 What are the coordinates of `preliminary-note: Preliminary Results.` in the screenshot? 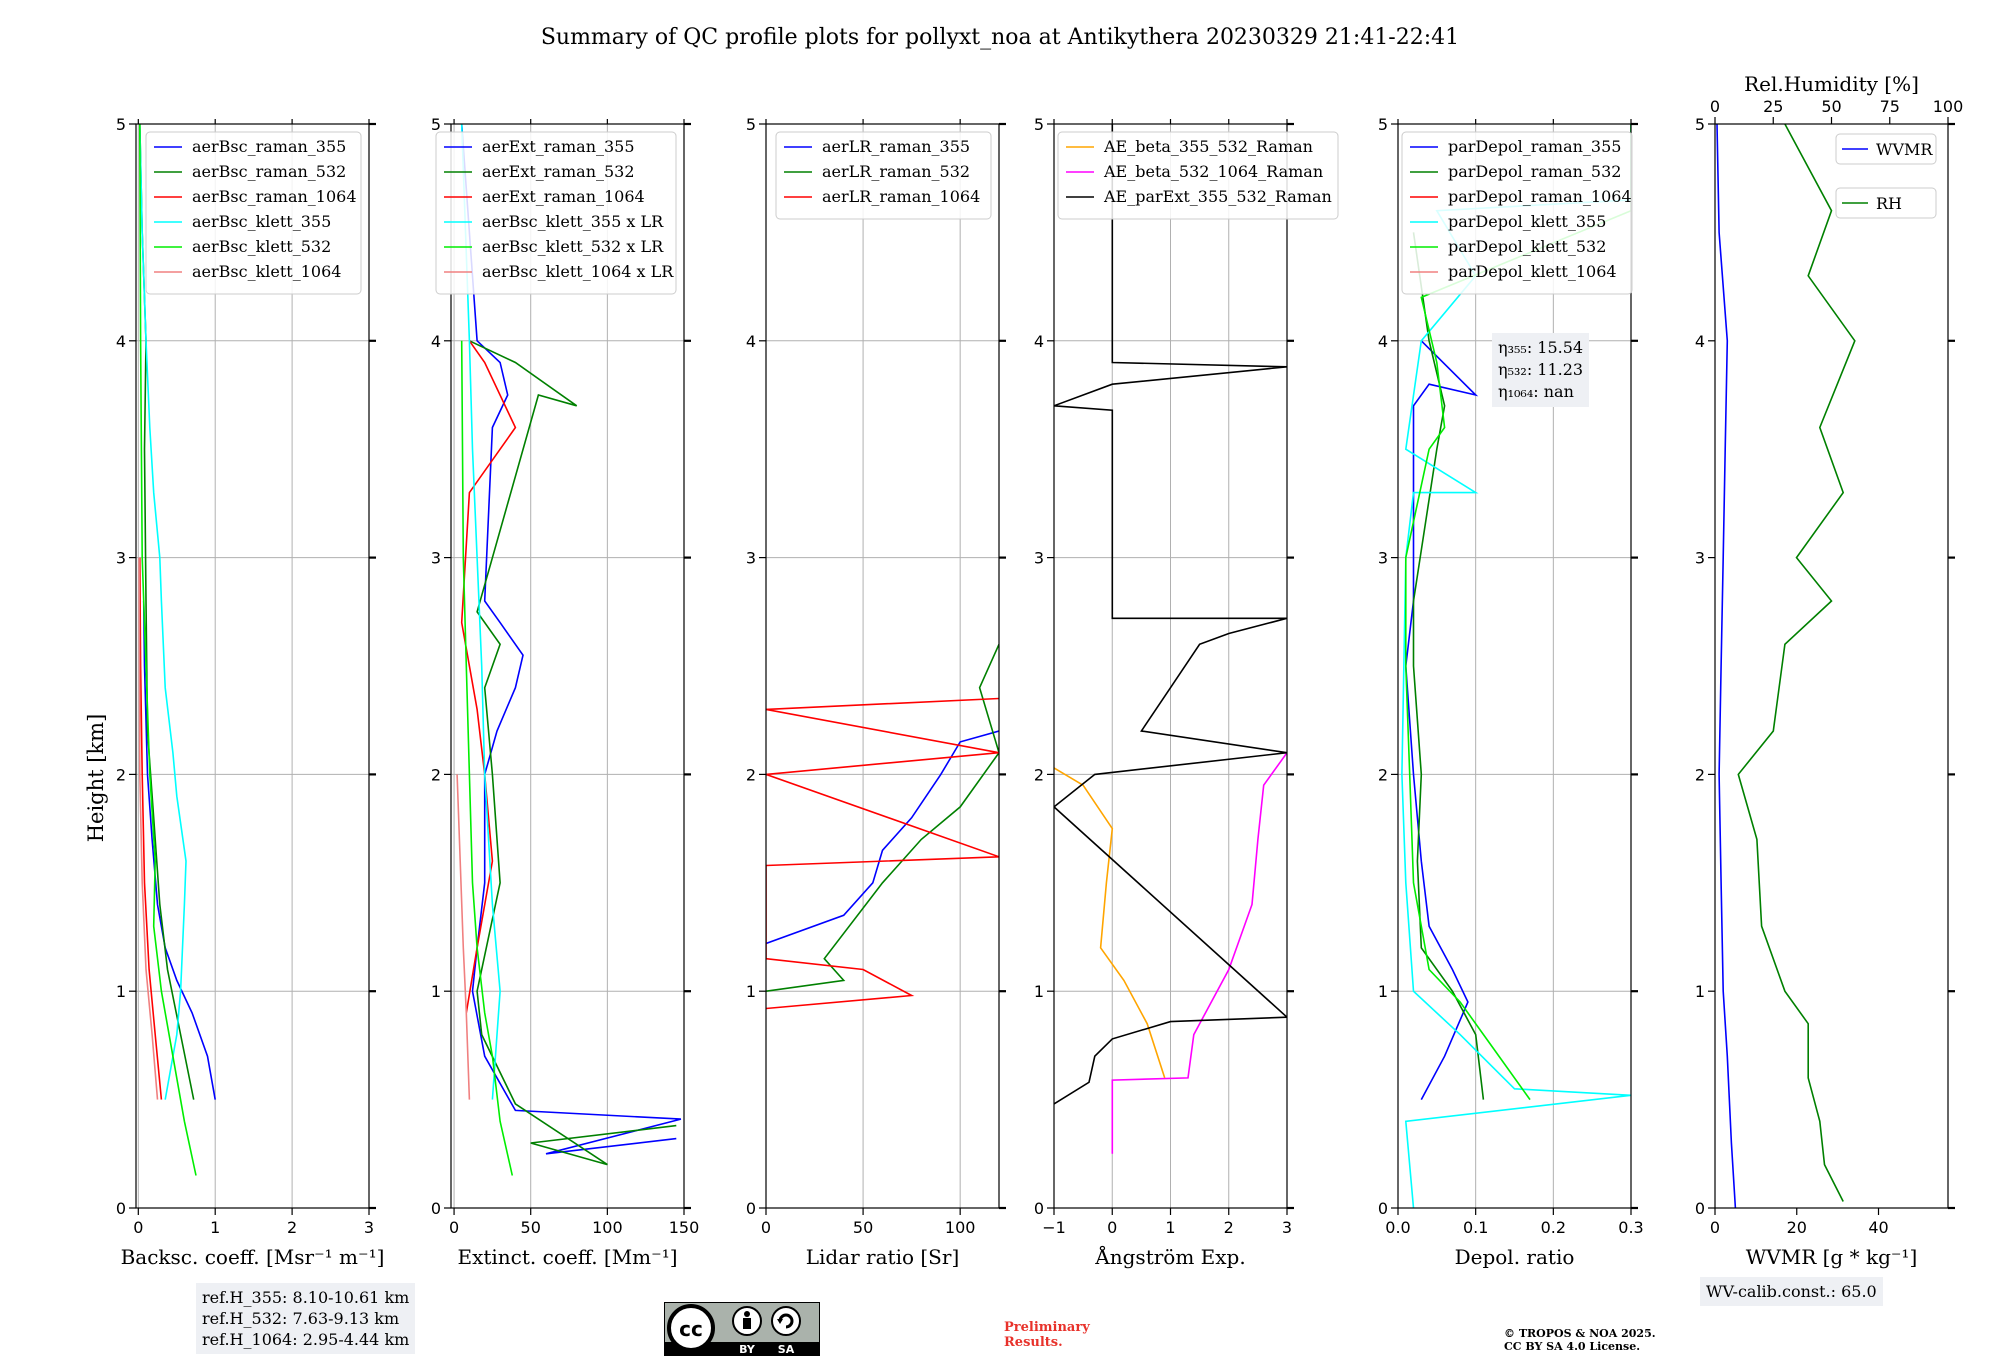 It's located at (1047, 1335).